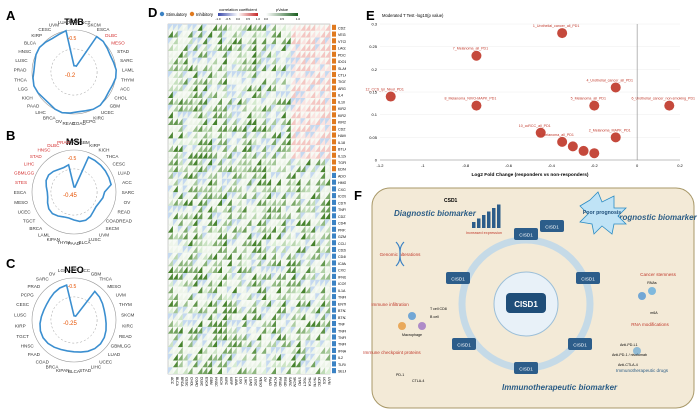 Image resolution: width=700 pixels, height=417 pixels. Describe the element at coordinates (610, 130) in the screenshot. I see `scatter-point-label: 2_Melanoma_MAPK_PD1` at that location.